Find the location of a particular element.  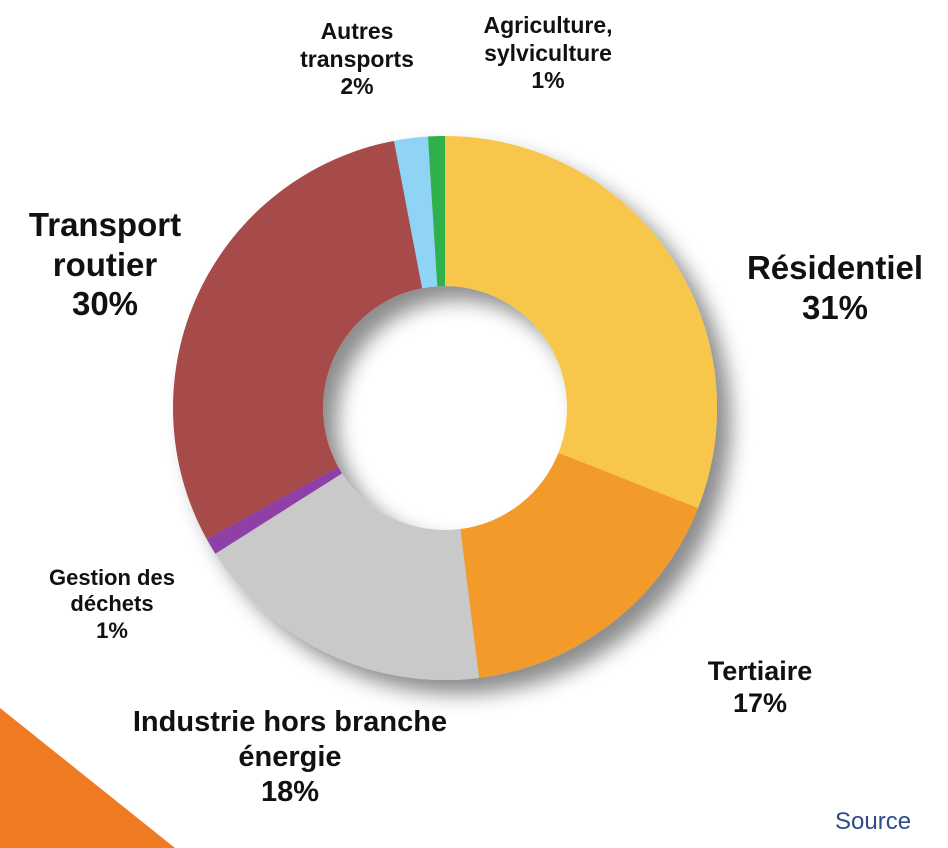

value-label: 30% is located at coordinates (105, 304).